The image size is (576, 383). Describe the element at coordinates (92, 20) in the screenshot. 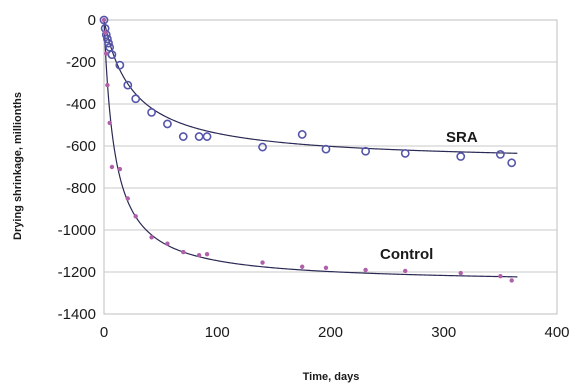

I see `y-tick-label: 0` at that location.